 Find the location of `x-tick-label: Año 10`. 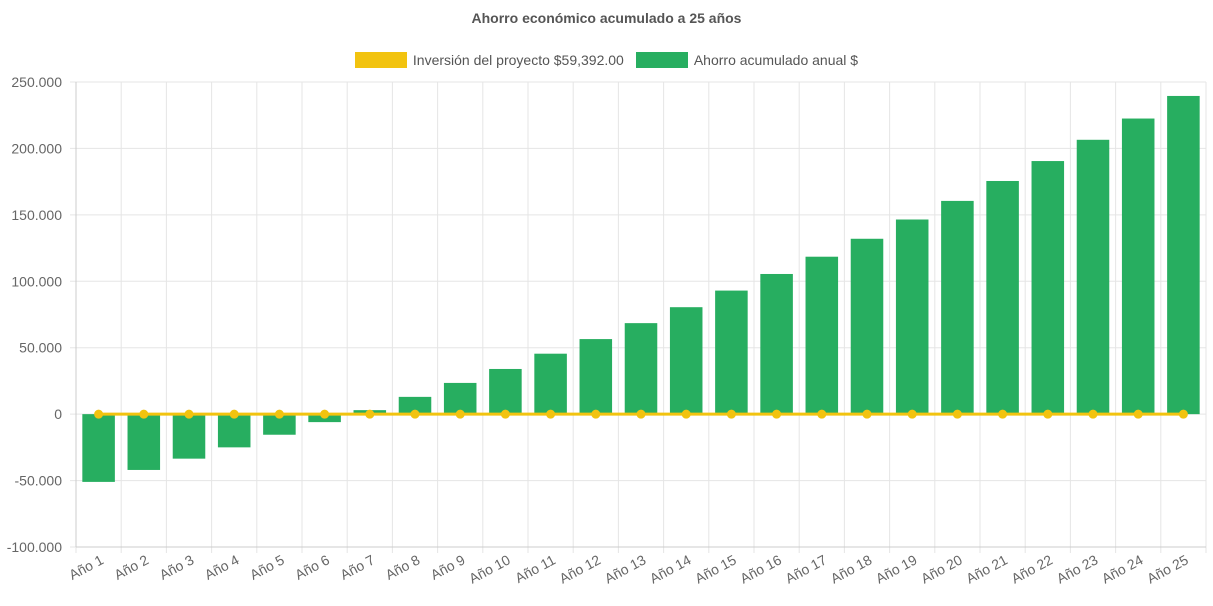

x-tick-label: Año 10 is located at coordinates (489, 568).